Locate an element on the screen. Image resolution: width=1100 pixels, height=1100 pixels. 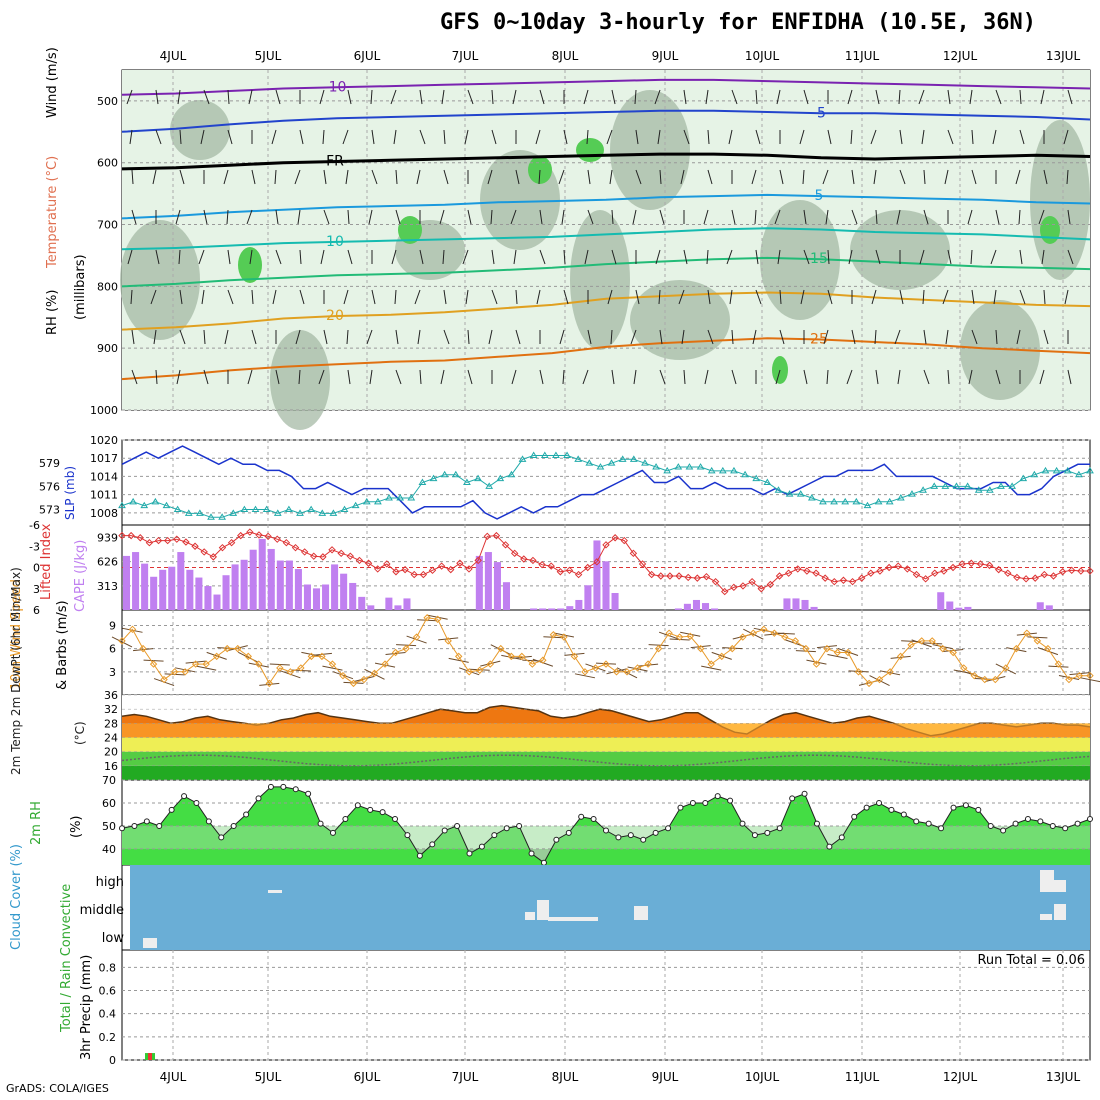
y-axis-label: CAPE (J/kg) is located at coordinates (80, 576).